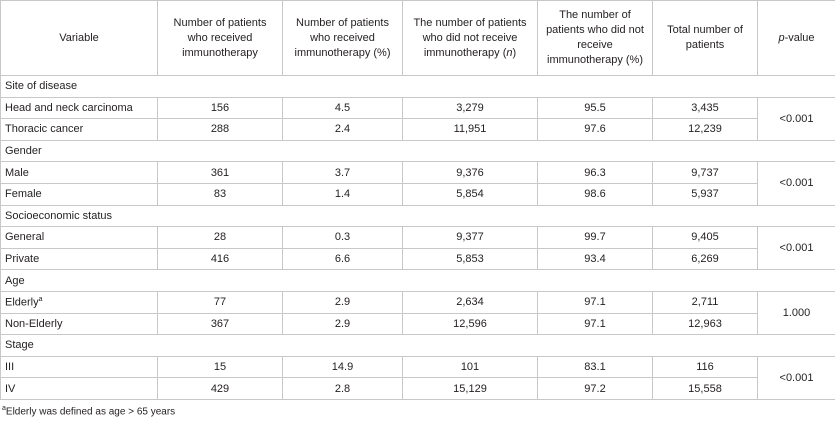 This screenshot has width=835, height=423. What do you see at coordinates (40, 299) in the screenshot?
I see `note-mark: a` at bounding box center [40, 299].